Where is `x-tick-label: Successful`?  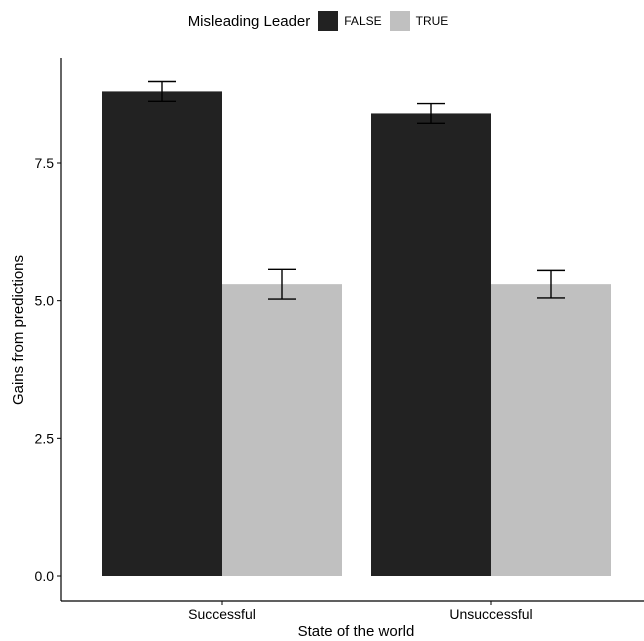 x-tick-label: Successful is located at coordinates (222, 614).